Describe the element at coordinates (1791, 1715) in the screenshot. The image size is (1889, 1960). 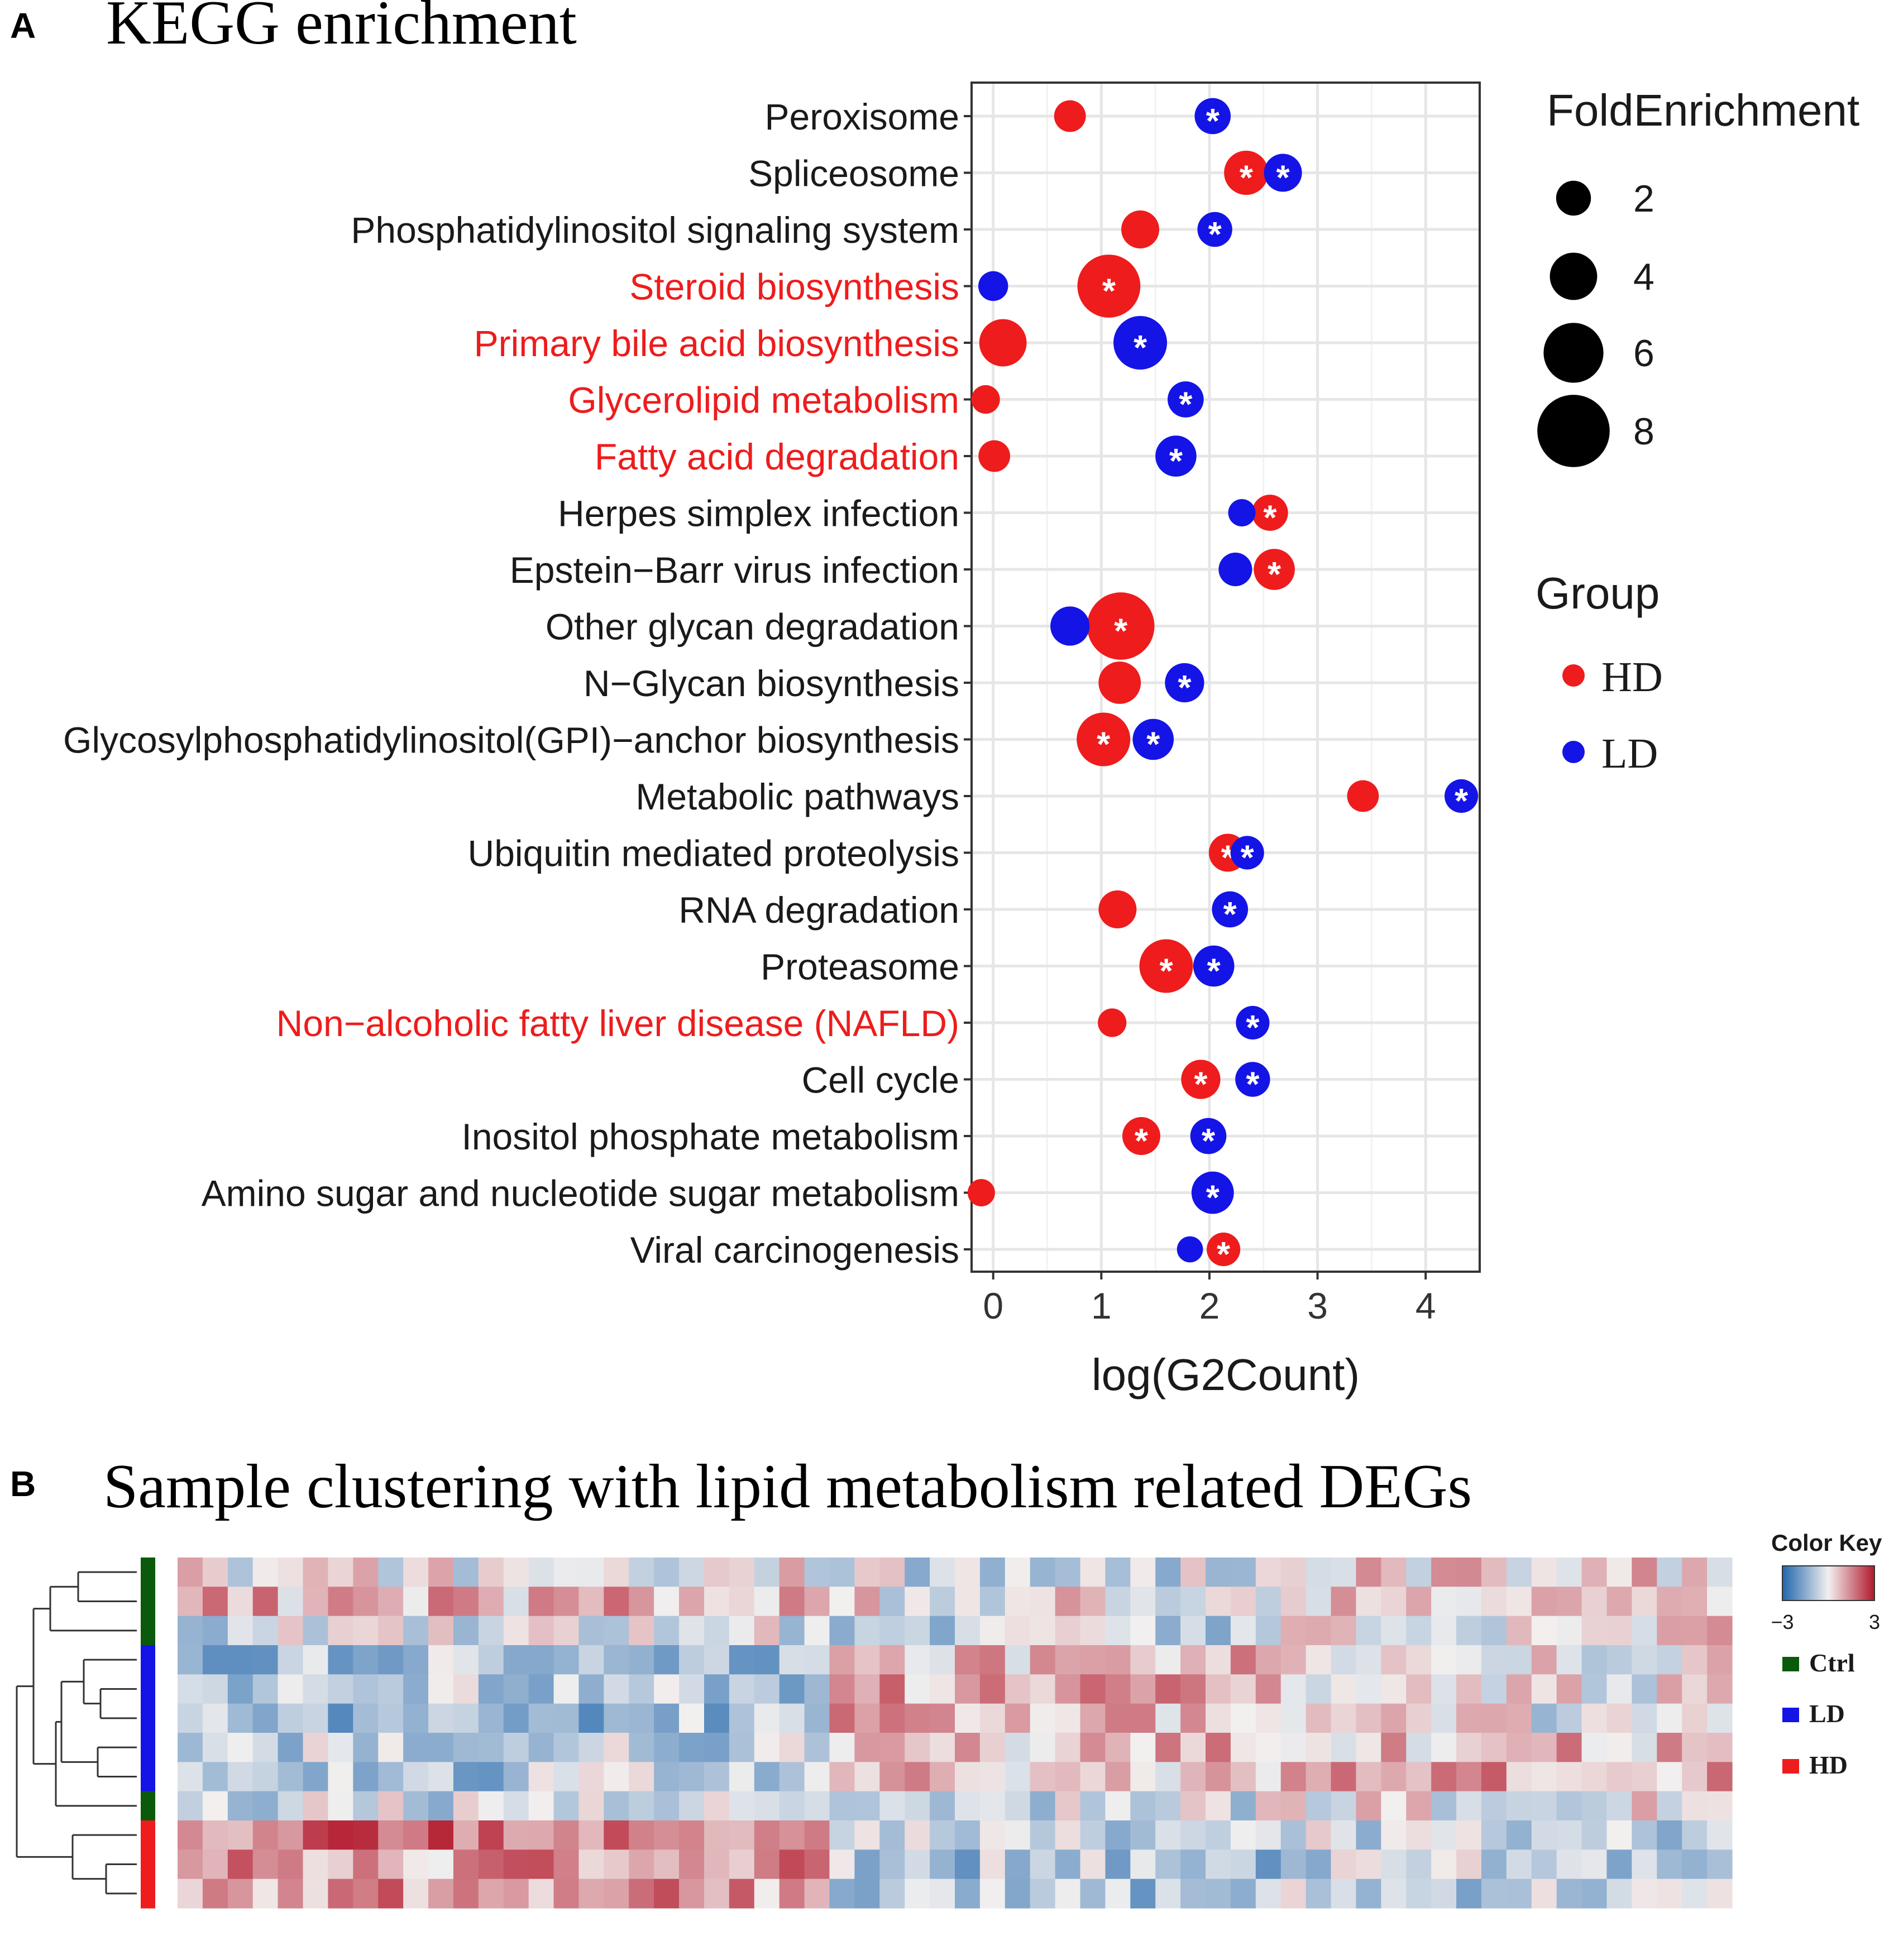
I see `legend-swatch` at that location.